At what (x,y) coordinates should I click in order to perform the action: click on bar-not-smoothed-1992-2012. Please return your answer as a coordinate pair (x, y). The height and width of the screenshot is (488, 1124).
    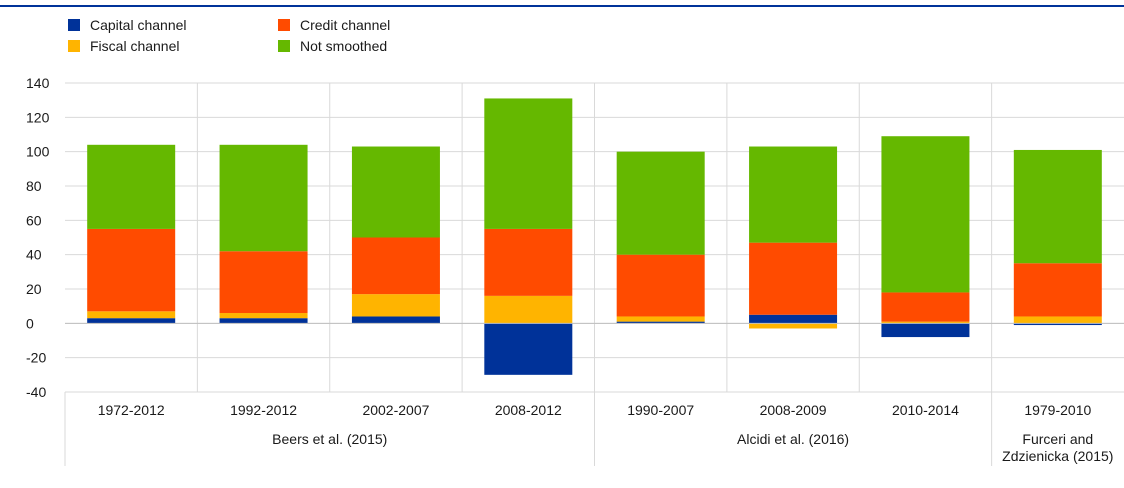
    Looking at the image, I should click on (263, 198).